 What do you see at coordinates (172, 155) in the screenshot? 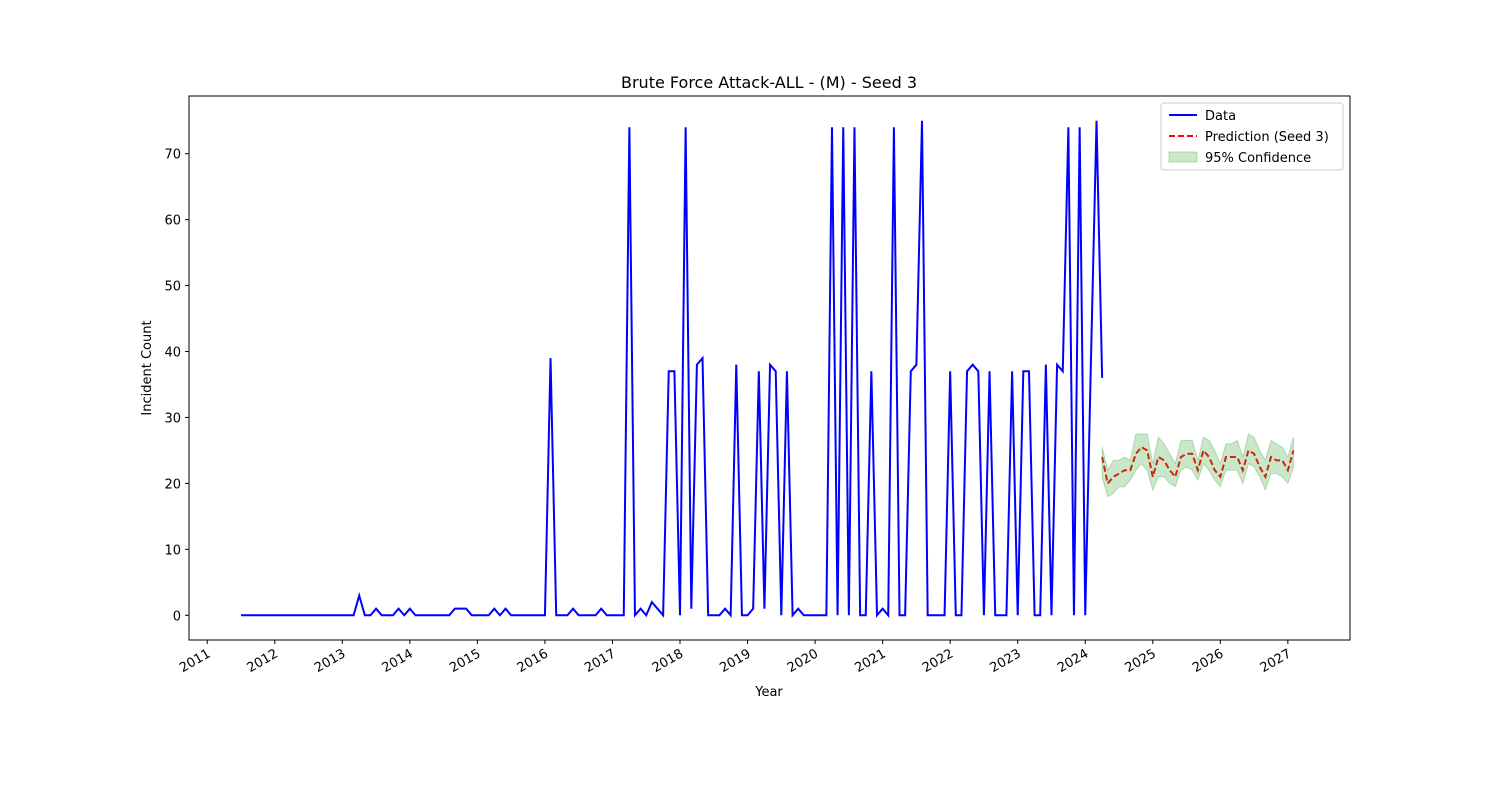
I see `y-tick-label: 70` at bounding box center [172, 155].